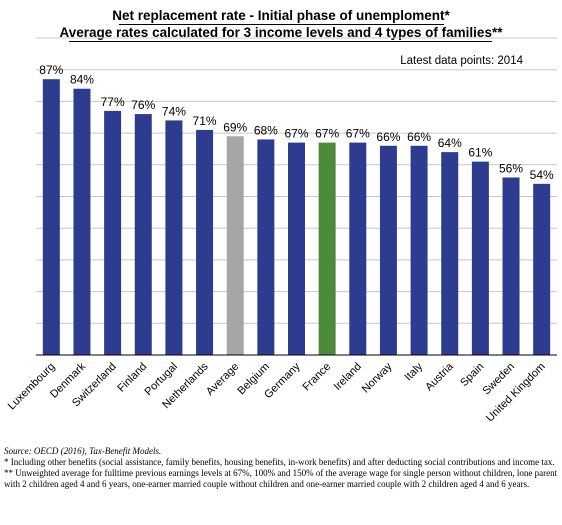 The height and width of the screenshot is (525, 562). What do you see at coordinates (461, 61) in the screenshot?
I see `data-points-note: Latest data points: 2014` at bounding box center [461, 61].